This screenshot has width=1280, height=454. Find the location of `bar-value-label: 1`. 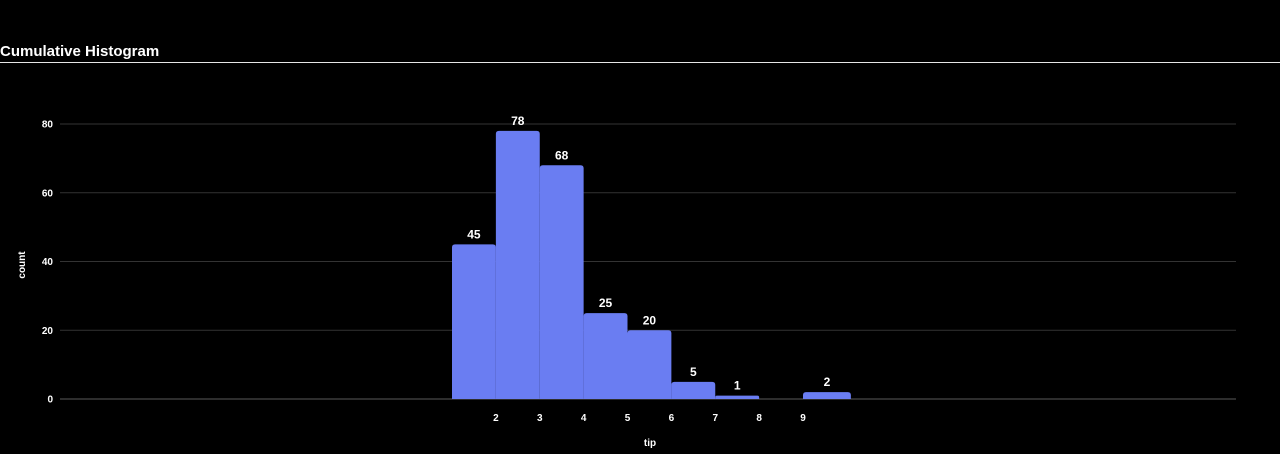

bar-value-label: 1 is located at coordinates (737, 386).